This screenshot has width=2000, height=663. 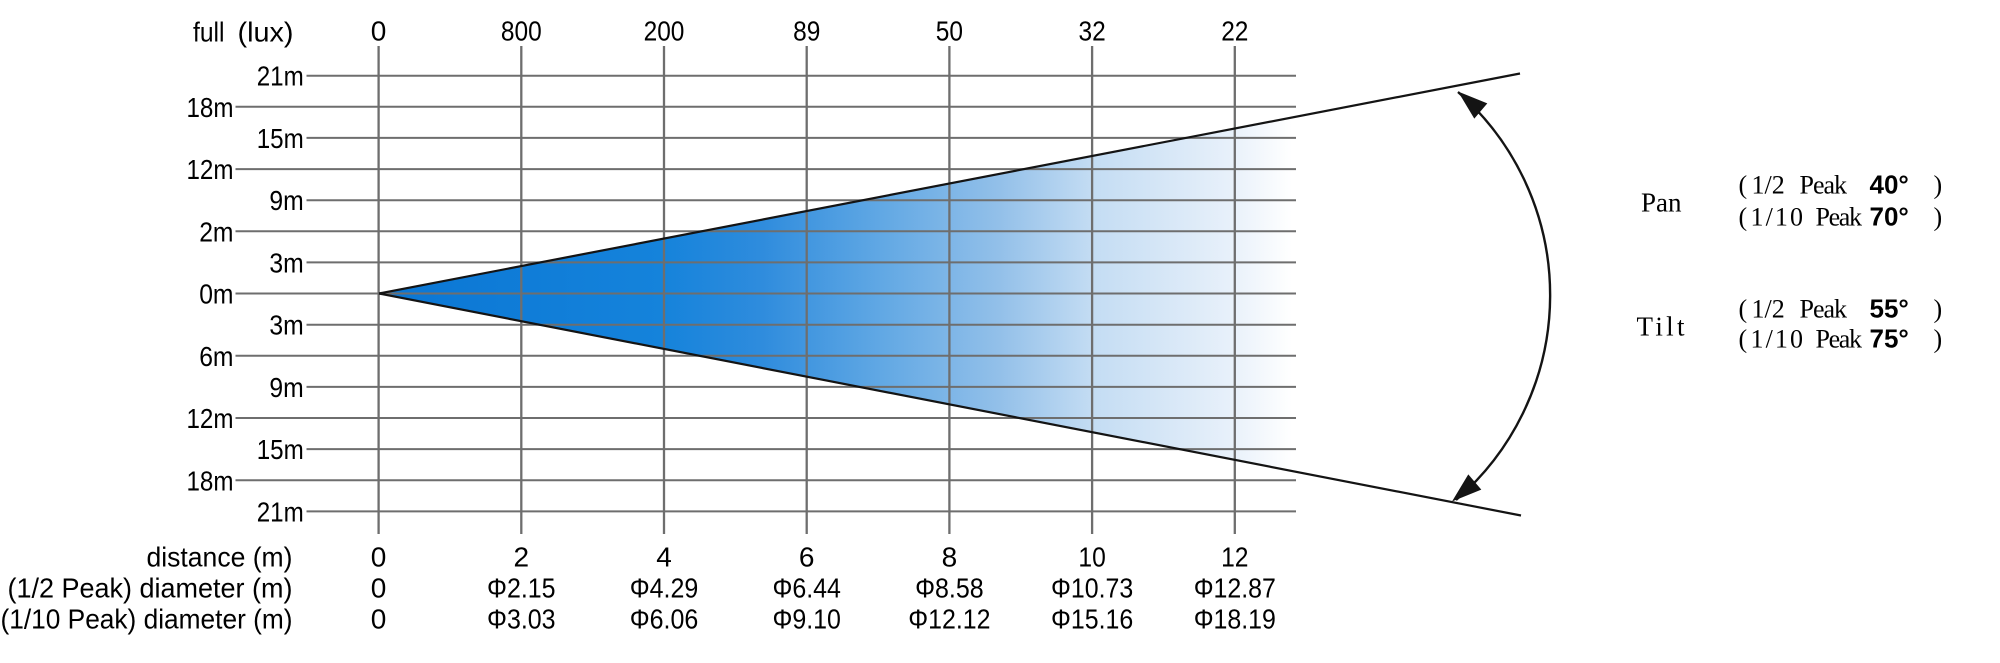 What do you see at coordinates (220, 557) in the screenshot?
I see `svg-text: distance (m)` at bounding box center [220, 557].